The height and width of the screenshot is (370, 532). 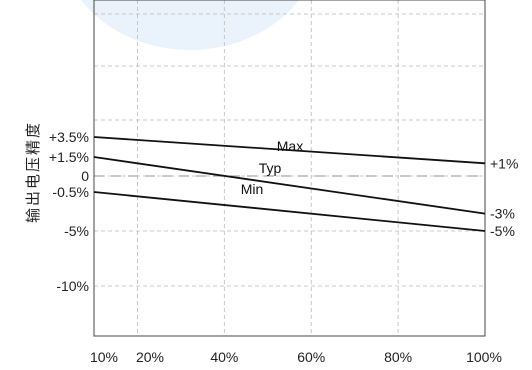 What do you see at coordinates (398, 357) in the screenshot?
I see `x-tick-label: 80%` at bounding box center [398, 357].